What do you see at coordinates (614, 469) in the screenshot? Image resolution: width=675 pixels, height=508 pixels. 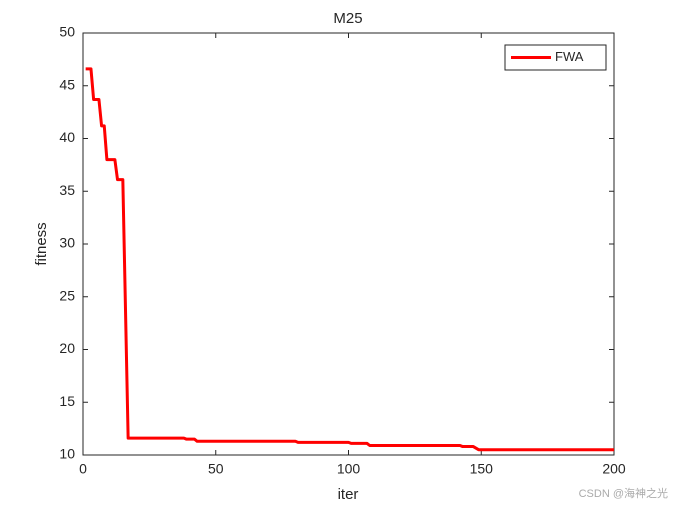 I see `x-tick-label: 200` at bounding box center [614, 469].